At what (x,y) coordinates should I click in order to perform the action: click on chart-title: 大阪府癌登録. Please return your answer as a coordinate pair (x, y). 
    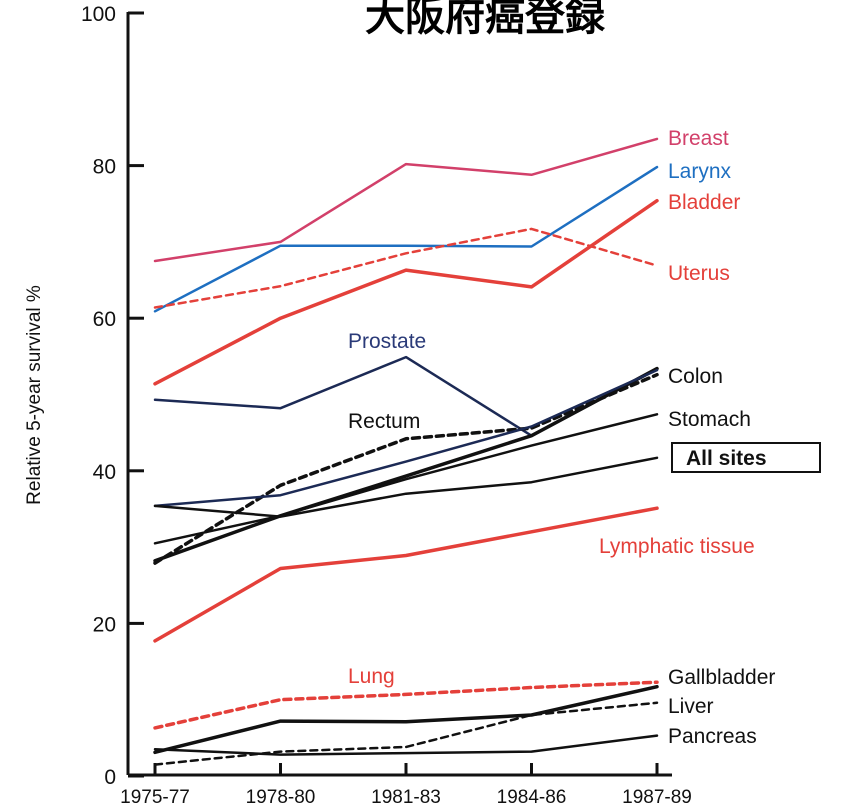
    Looking at the image, I should click on (485, 20).